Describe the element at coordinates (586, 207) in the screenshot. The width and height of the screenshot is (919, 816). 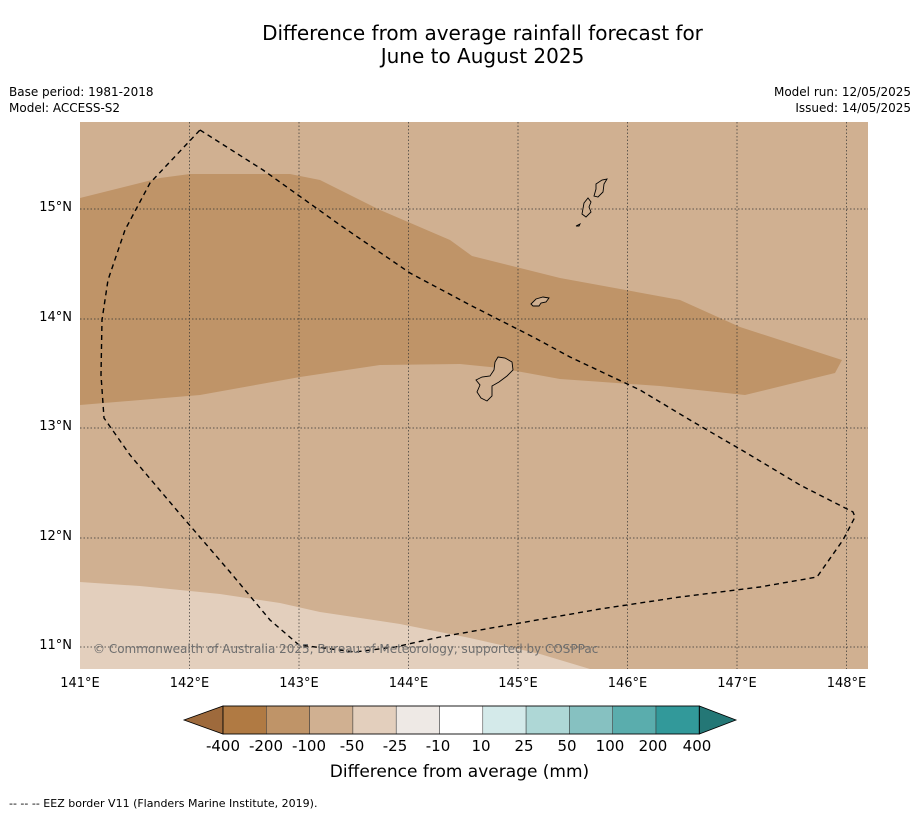
I see `island-tinian` at that location.